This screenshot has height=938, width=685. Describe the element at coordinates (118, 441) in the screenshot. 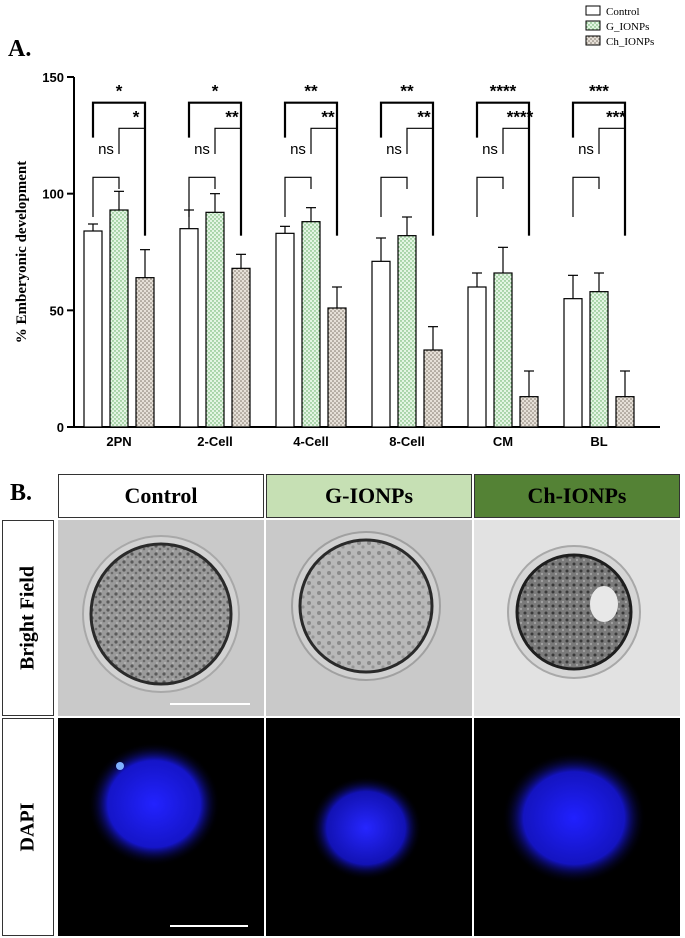

I see `x-tick-label: 2PN` at that location.